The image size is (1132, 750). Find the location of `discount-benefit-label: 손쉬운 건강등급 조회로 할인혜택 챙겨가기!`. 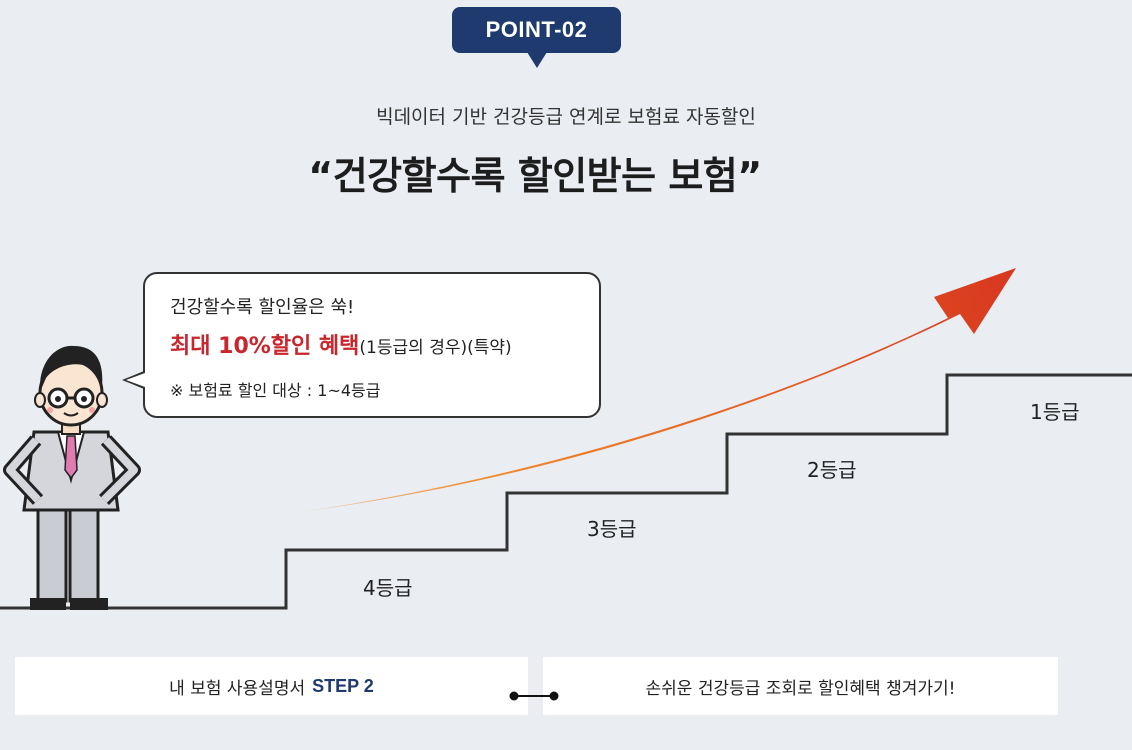

discount-benefit-label: 손쉬운 건강등급 조회로 할인혜택 챙겨가기! is located at coordinates (800, 688).